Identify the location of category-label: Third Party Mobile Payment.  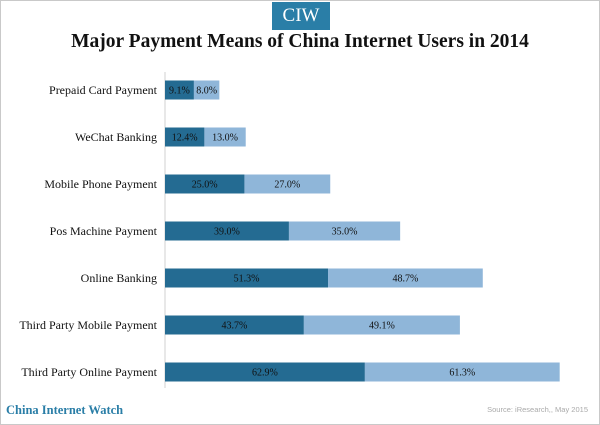
(88, 325).